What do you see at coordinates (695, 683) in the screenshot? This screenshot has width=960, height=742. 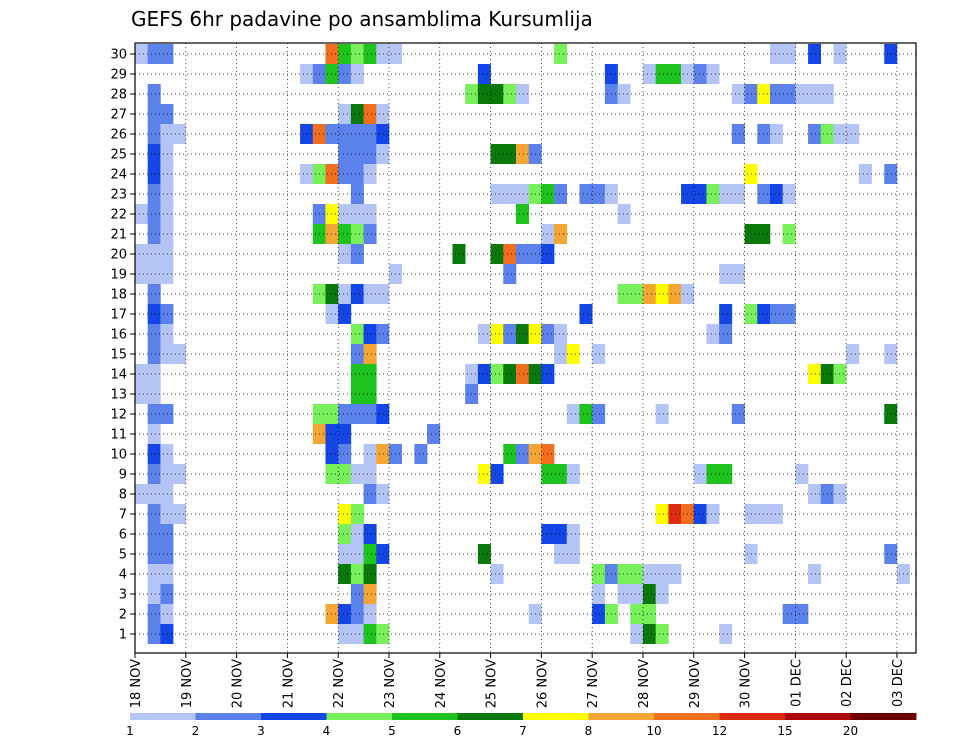 I see `x-tick-label: 29 NOV` at bounding box center [695, 683].